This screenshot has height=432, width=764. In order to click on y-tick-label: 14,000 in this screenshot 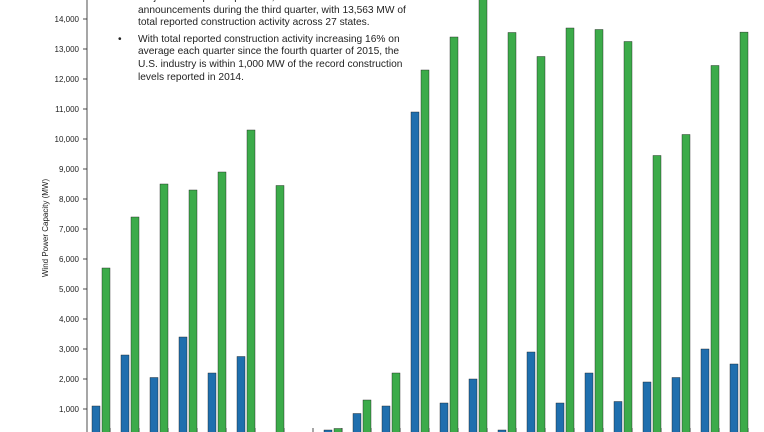, I will do `click(67, 19)`.